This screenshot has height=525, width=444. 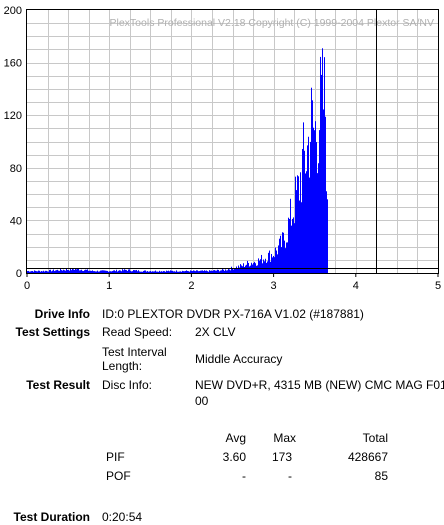 What do you see at coordinates (109, 286) in the screenshot?
I see `x-tick-label: 1` at bounding box center [109, 286].